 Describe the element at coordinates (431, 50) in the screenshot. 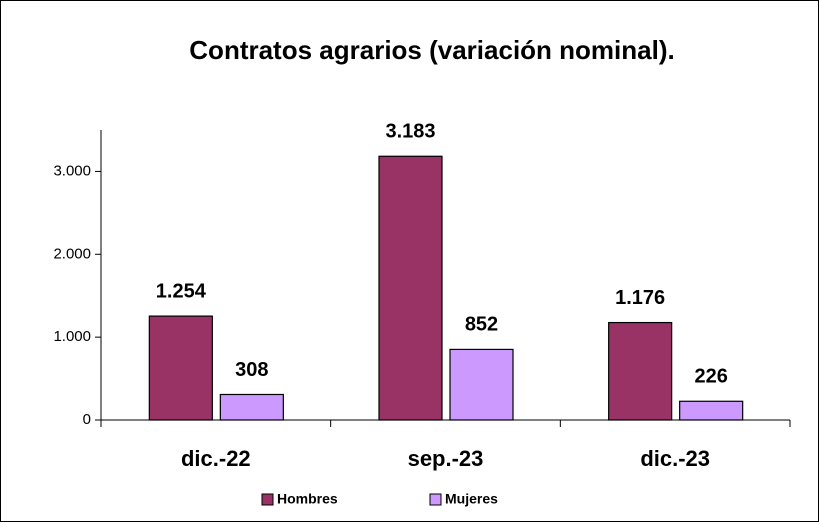

I see `chart-title: Contratos agrarios (variación nominal).` at that location.